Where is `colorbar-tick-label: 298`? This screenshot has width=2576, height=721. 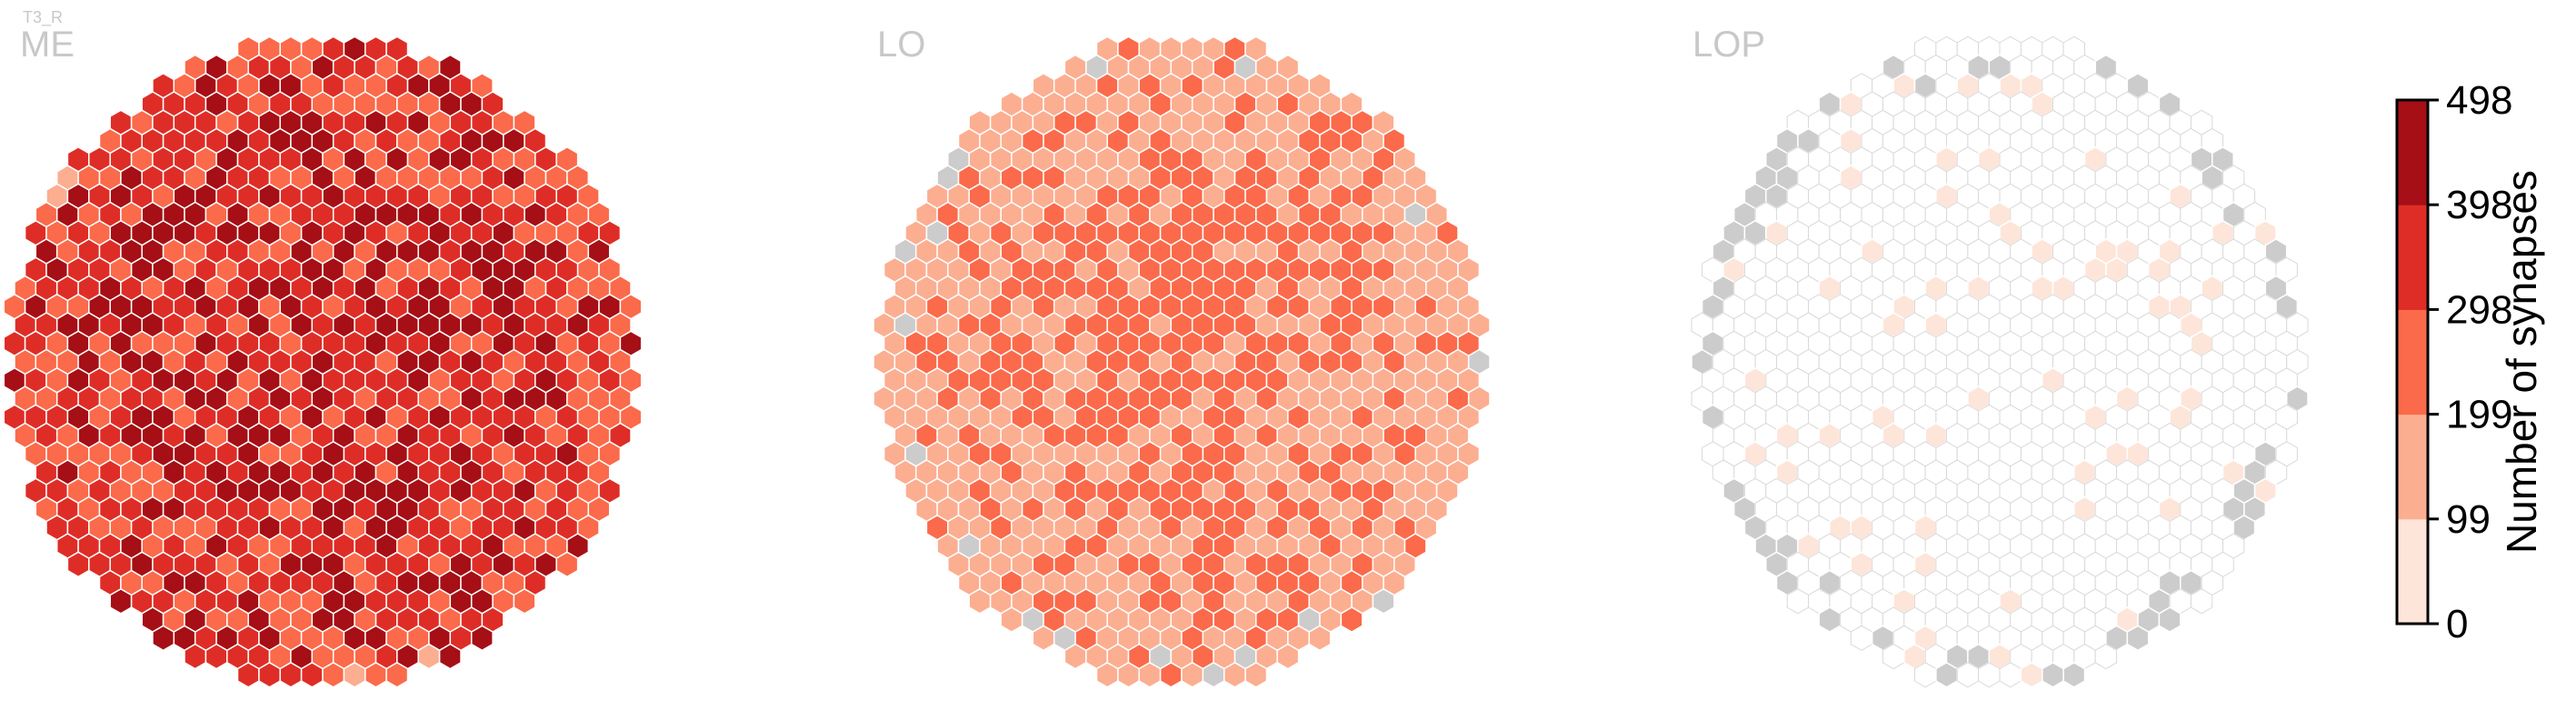
colorbar-tick-label: 298 is located at coordinates (2479, 309).